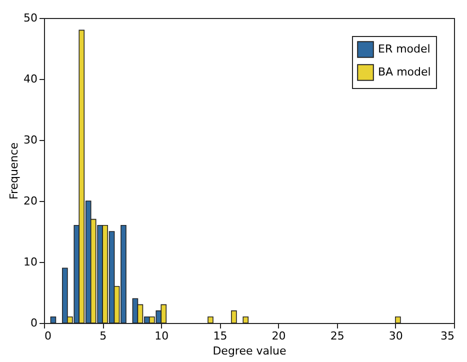  What do you see at coordinates (395, 336) in the screenshot?
I see `x-tick-label: 30` at bounding box center [395, 336].